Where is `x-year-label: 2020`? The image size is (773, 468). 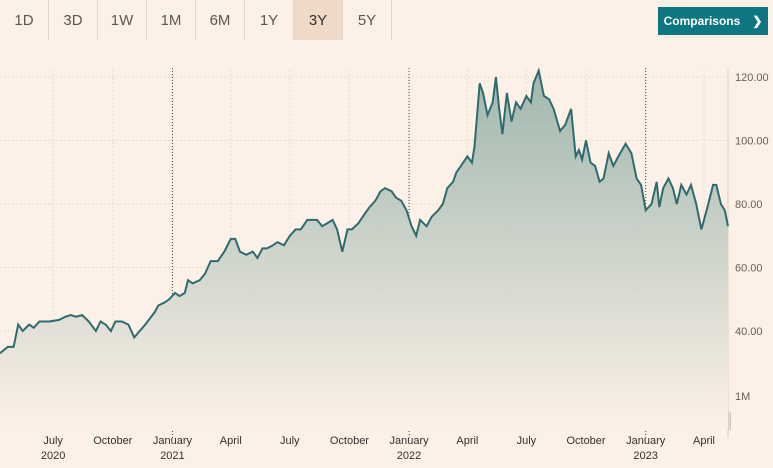
x-year-label: 2020 is located at coordinates (53, 456).